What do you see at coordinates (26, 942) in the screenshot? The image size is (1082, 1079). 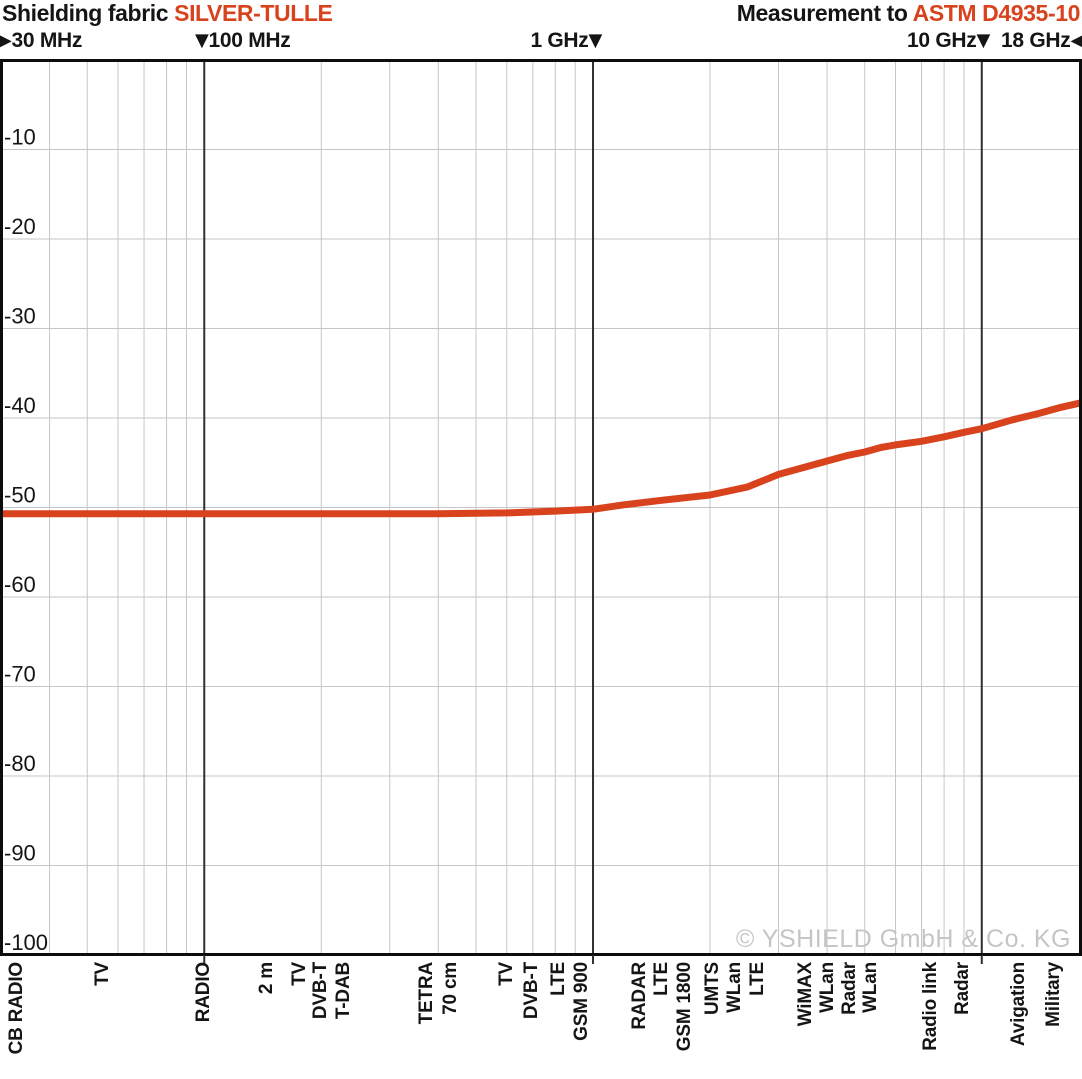 I see `y-tick-label: -100` at bounding box center [26, 942].